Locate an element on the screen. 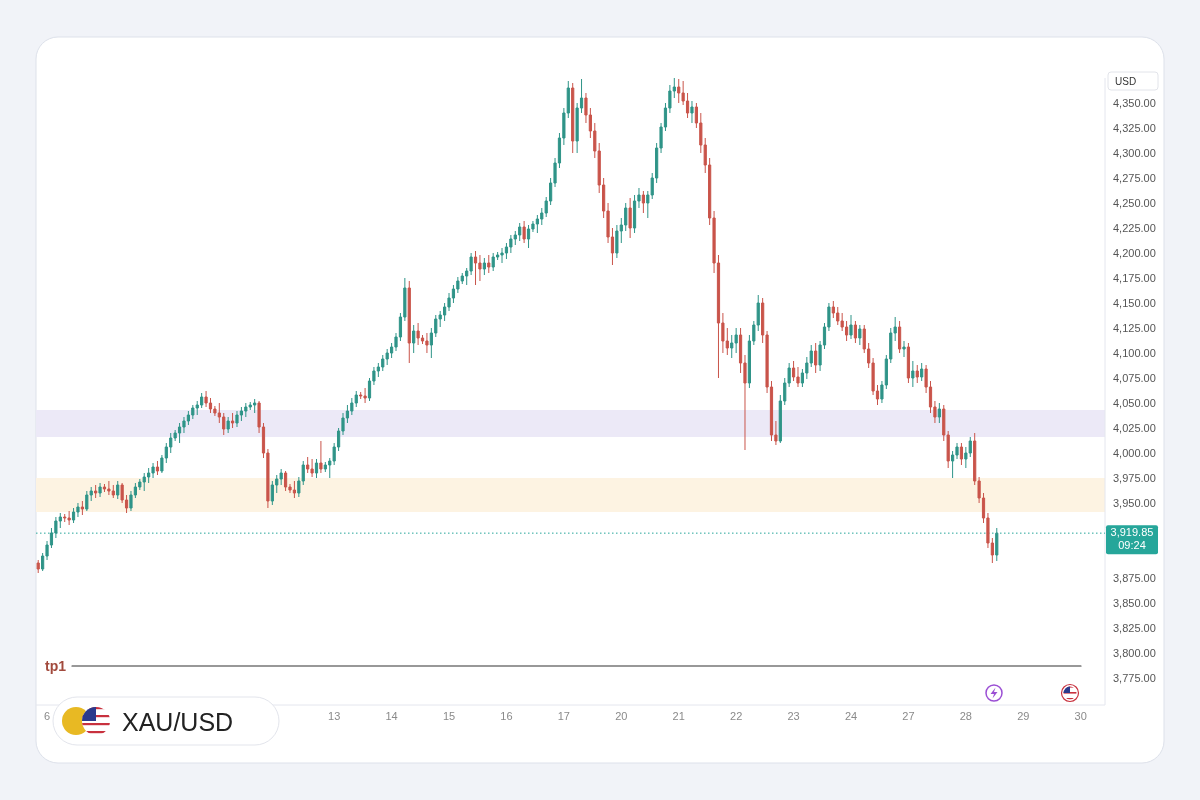 This screenshot has width=1200, height=800. x-tick-label: 15 is located at coordinates (449, 716).